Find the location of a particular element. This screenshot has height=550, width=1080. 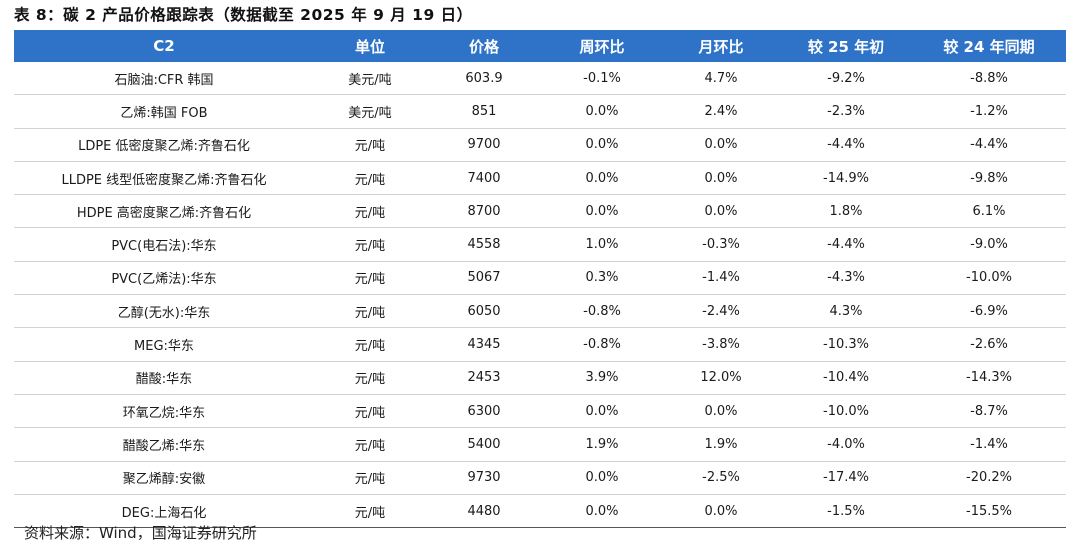

yoy-cell: -8.8% is located at coordinates (989, 79).